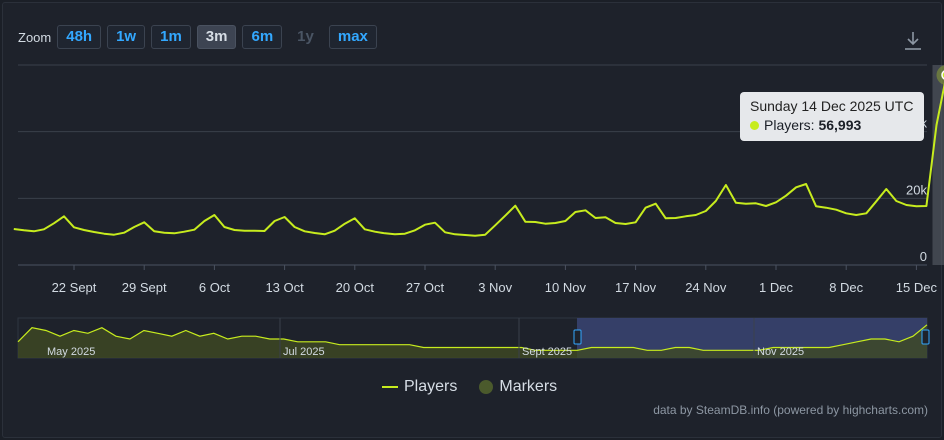 This screenshot has height=440, width=944. I want to click on zoom-button-48h: 48h, so click(79, 37).